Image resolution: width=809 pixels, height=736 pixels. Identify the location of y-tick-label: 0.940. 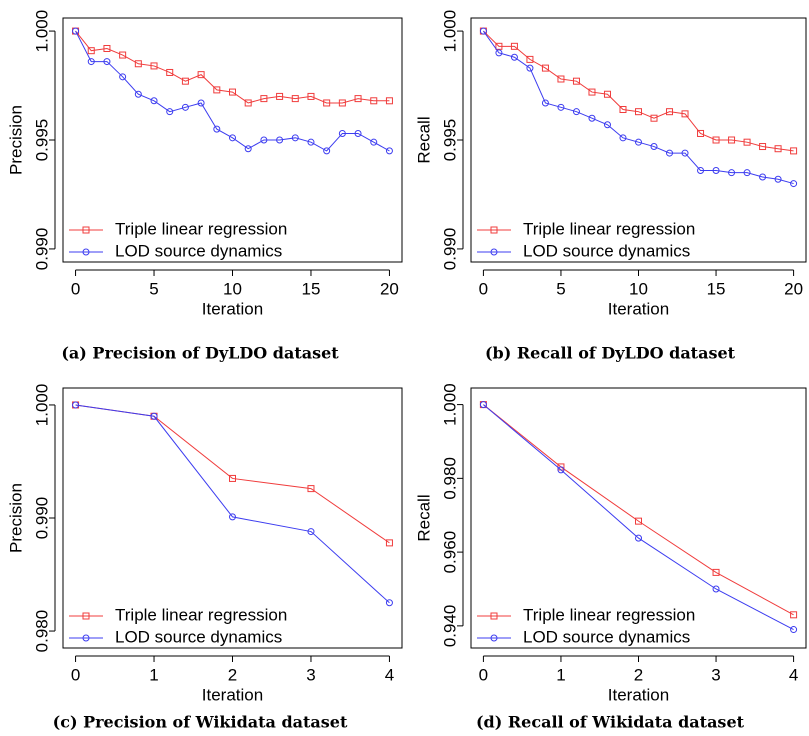
(449, 626).